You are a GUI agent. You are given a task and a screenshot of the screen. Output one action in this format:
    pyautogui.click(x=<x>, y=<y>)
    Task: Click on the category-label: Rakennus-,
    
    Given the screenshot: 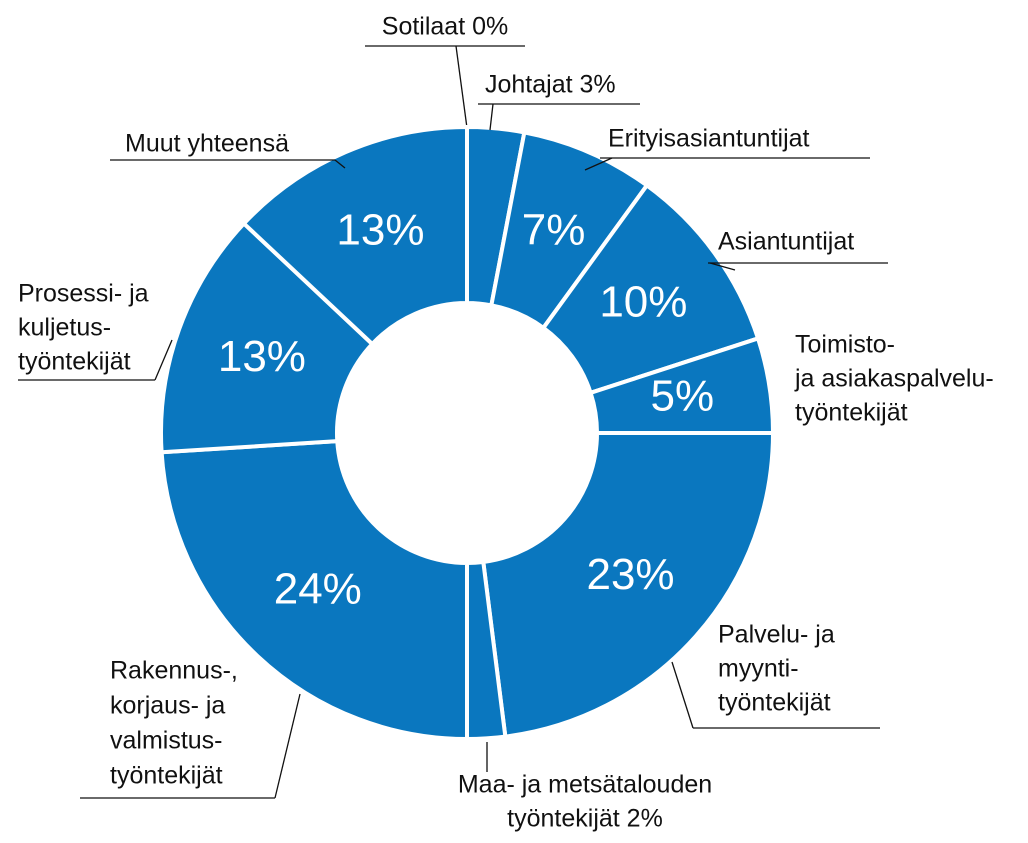 What is the action you would take?
    pyautogui.click(x=174, y=671)
    